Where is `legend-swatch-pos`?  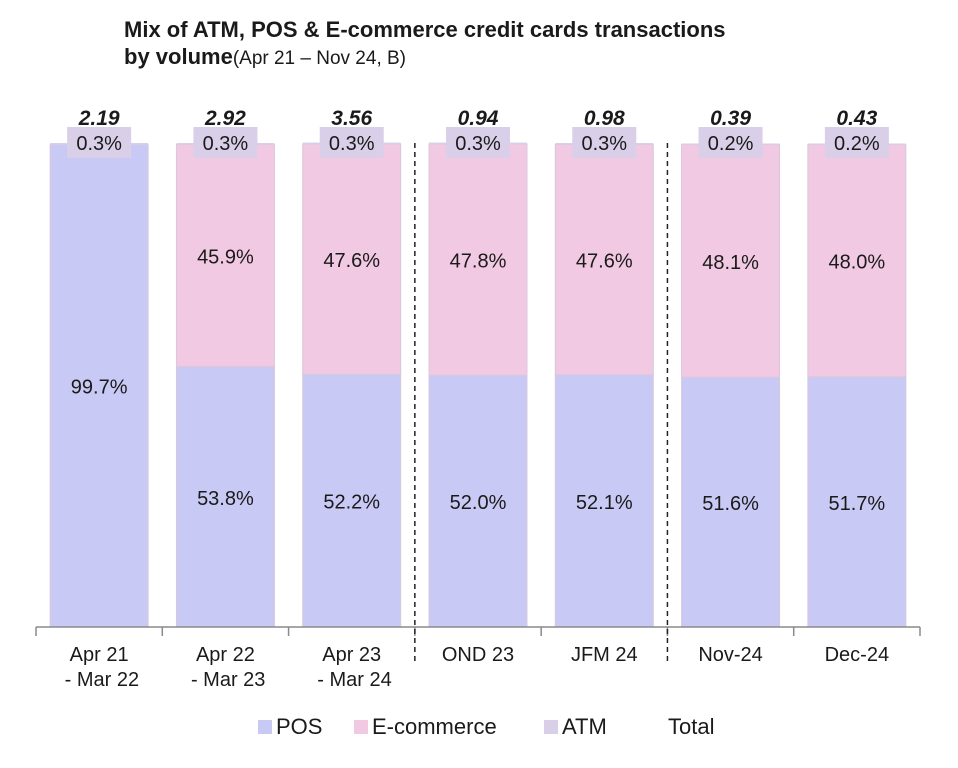 legend-swatch-pos is located at coordinates (265, 727).